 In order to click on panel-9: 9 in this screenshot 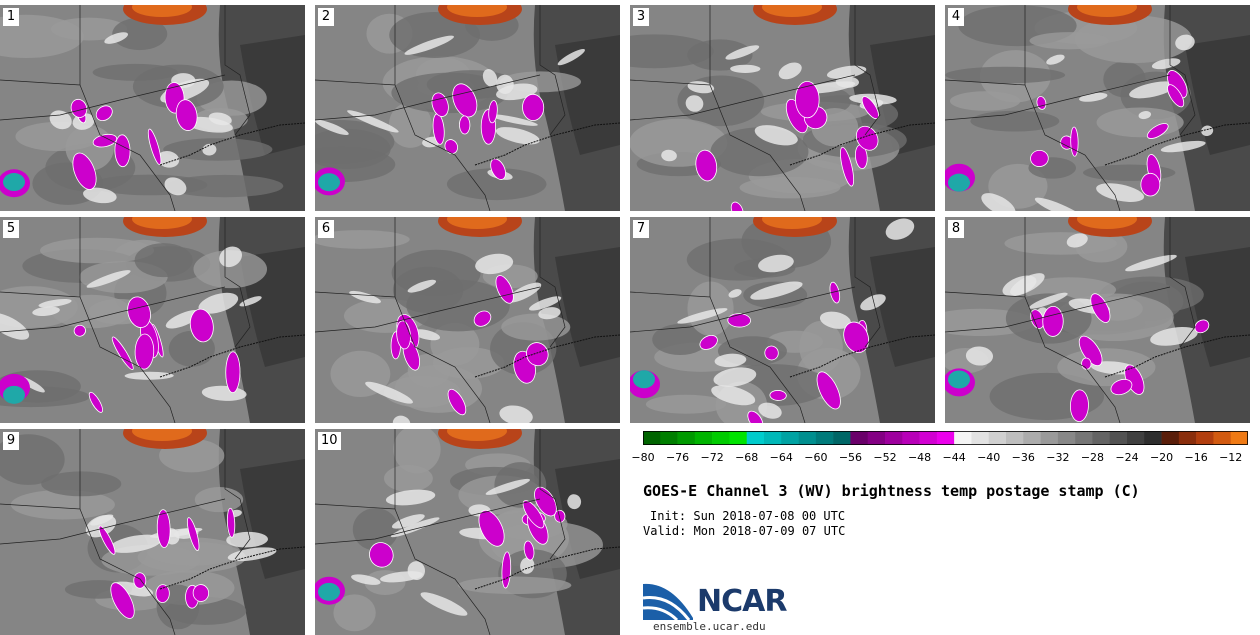, I will do `click(152, 532)`.